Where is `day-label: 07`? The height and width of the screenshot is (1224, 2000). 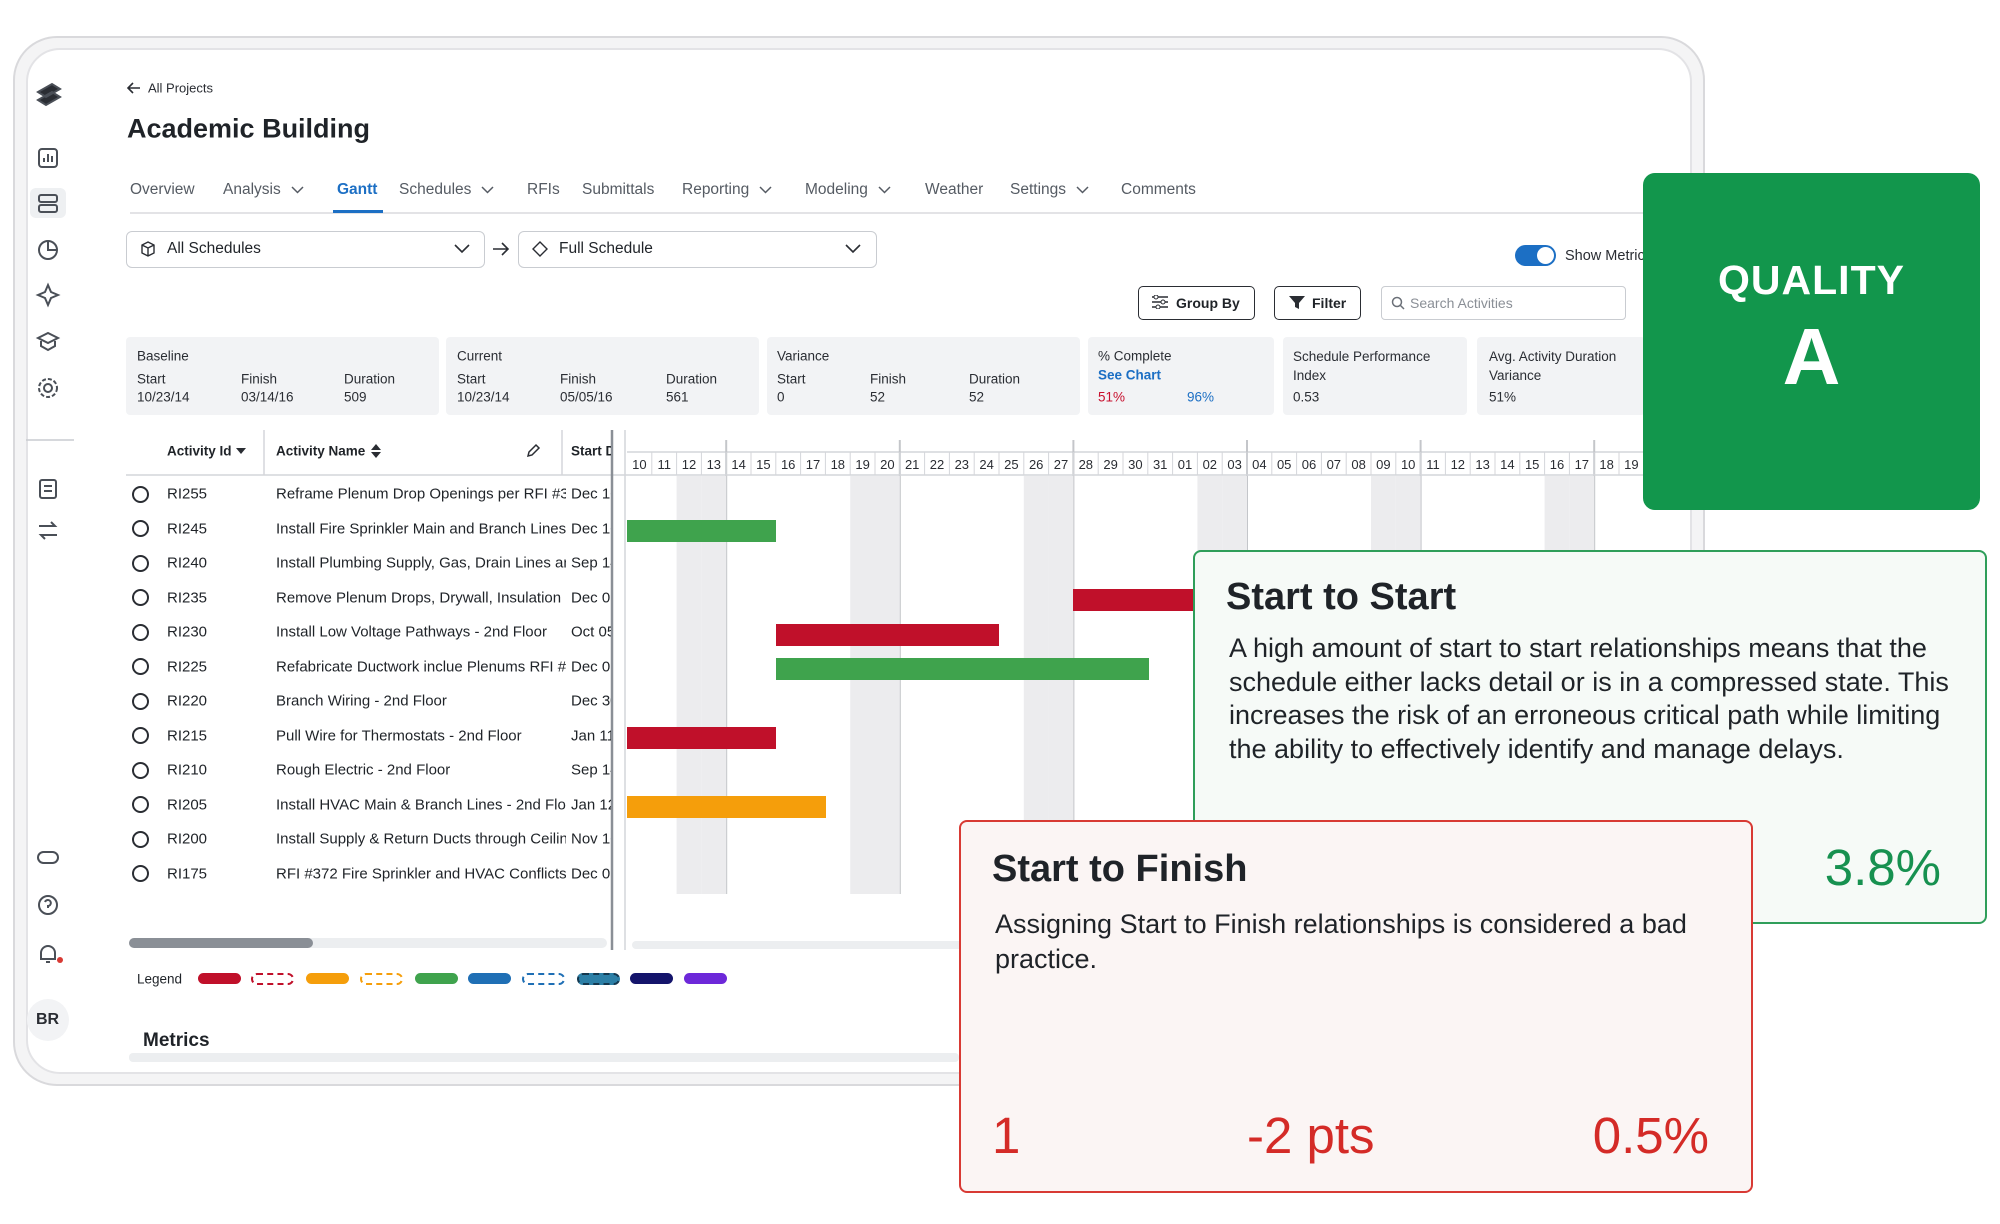 day-label: 07 is located at coordinates (1334, 464).